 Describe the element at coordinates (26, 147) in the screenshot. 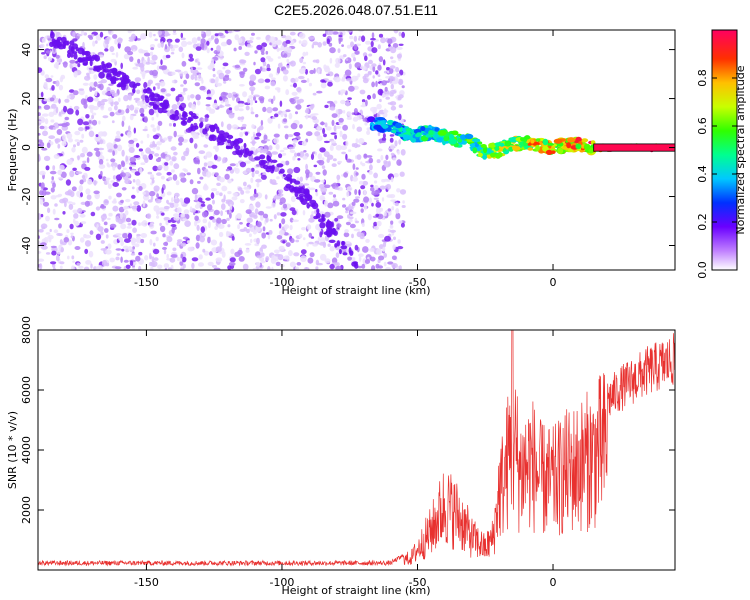

I see `spectrogram-y-tick-label: 0` at that location.